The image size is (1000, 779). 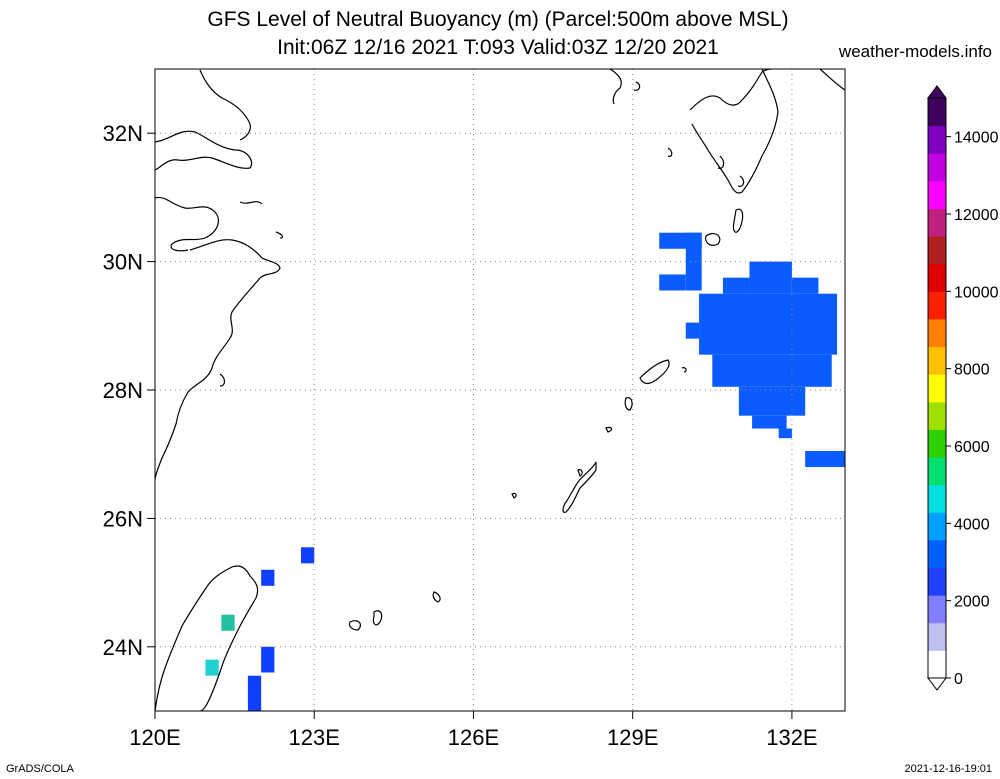 I want to click on colorbar-label: 2000, so click(x=972, y=602).